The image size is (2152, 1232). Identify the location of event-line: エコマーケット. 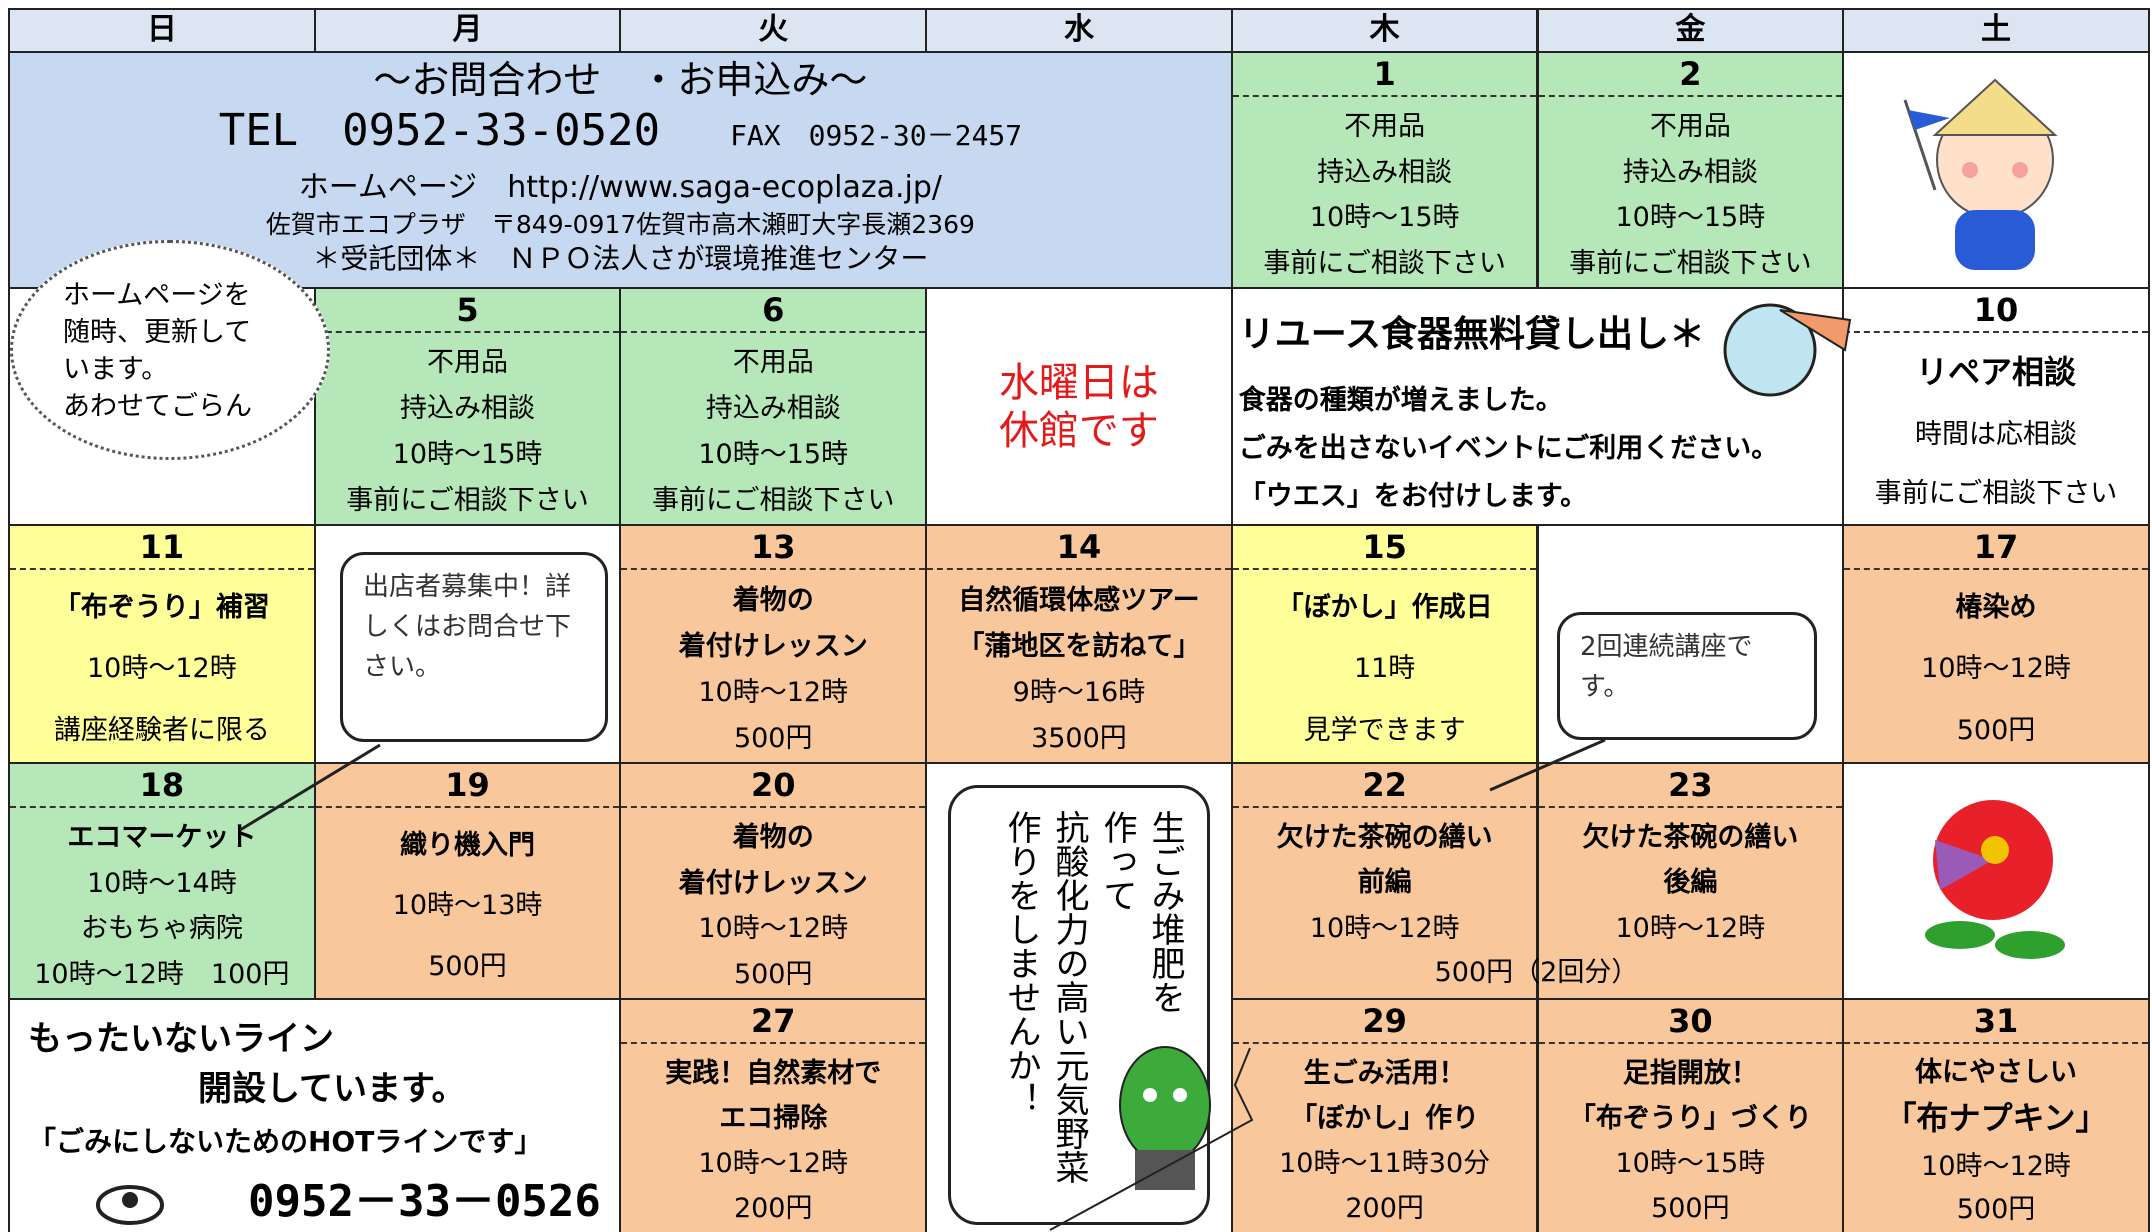
(162, 838).